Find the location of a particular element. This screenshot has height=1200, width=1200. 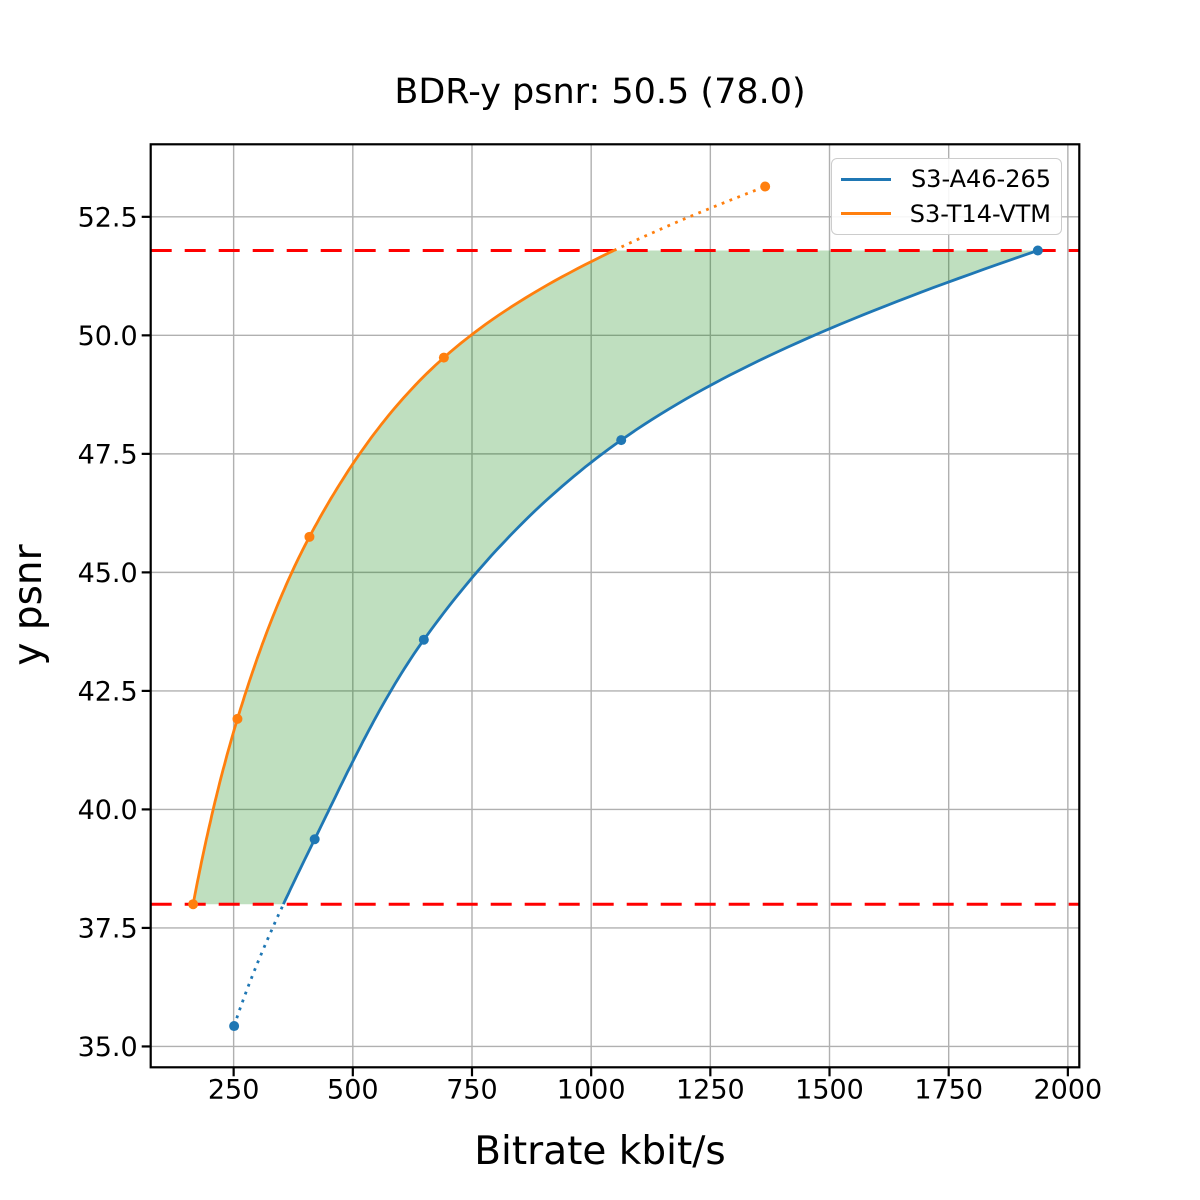

y-tick-label: 52.5 is located at coordinates (108, 217).